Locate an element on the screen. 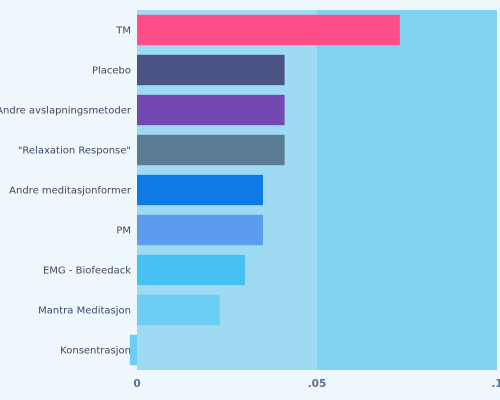  x-axis-ticks: 0 .05 .1 is located at coordinates (316, 384).